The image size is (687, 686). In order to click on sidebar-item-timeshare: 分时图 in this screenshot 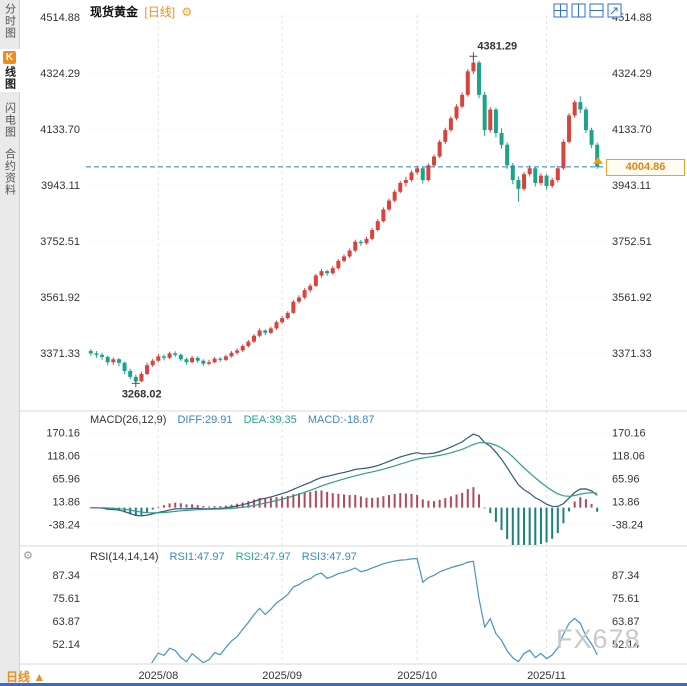, I will do `click(10, 21)`.